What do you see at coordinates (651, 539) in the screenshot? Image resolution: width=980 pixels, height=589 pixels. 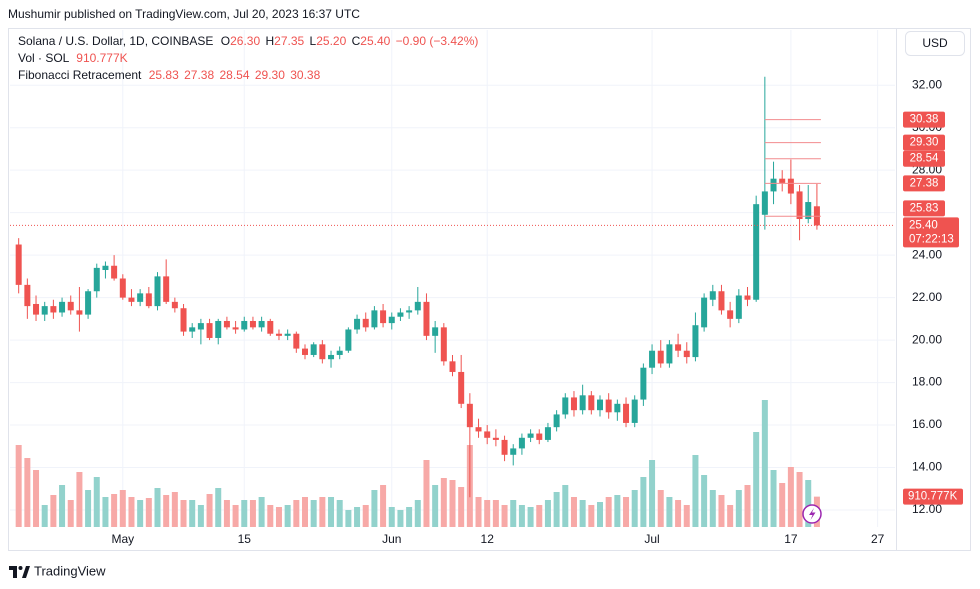 I see `x-tick-label: Jul` at bounding box center [651, 539].